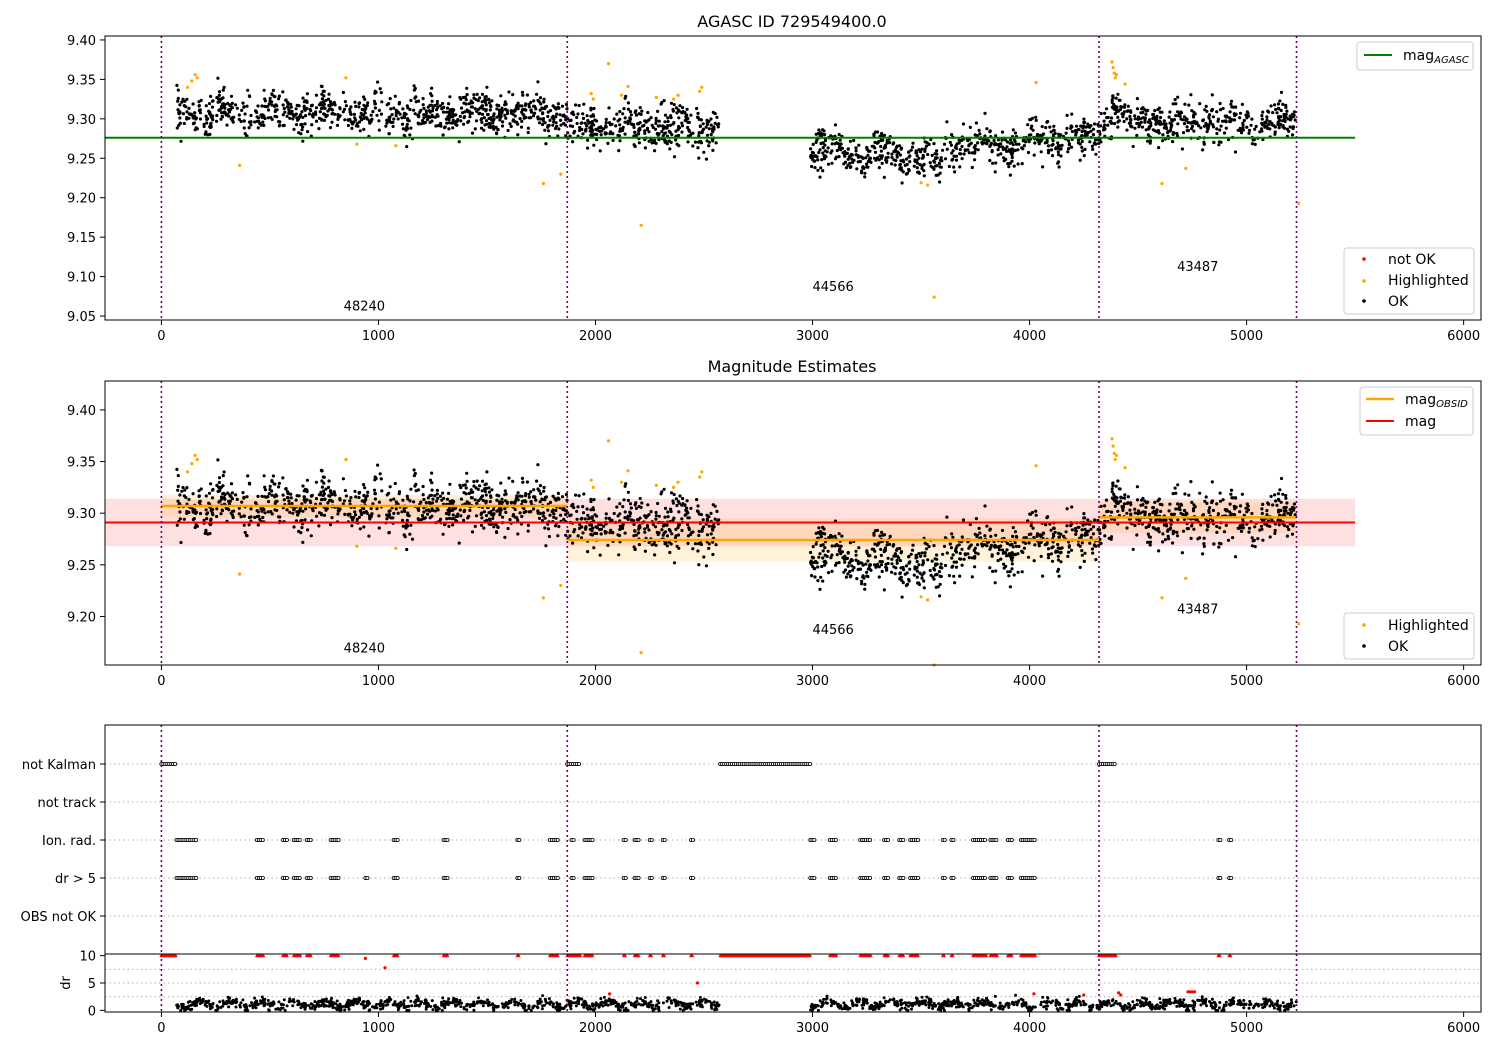 The width and height of the screenshot is (1500, 1050). What do you see at coordinates (81, 566) in the screenshot?
I see `y-tick-label: 9.25` at bounding box center [81, 566].